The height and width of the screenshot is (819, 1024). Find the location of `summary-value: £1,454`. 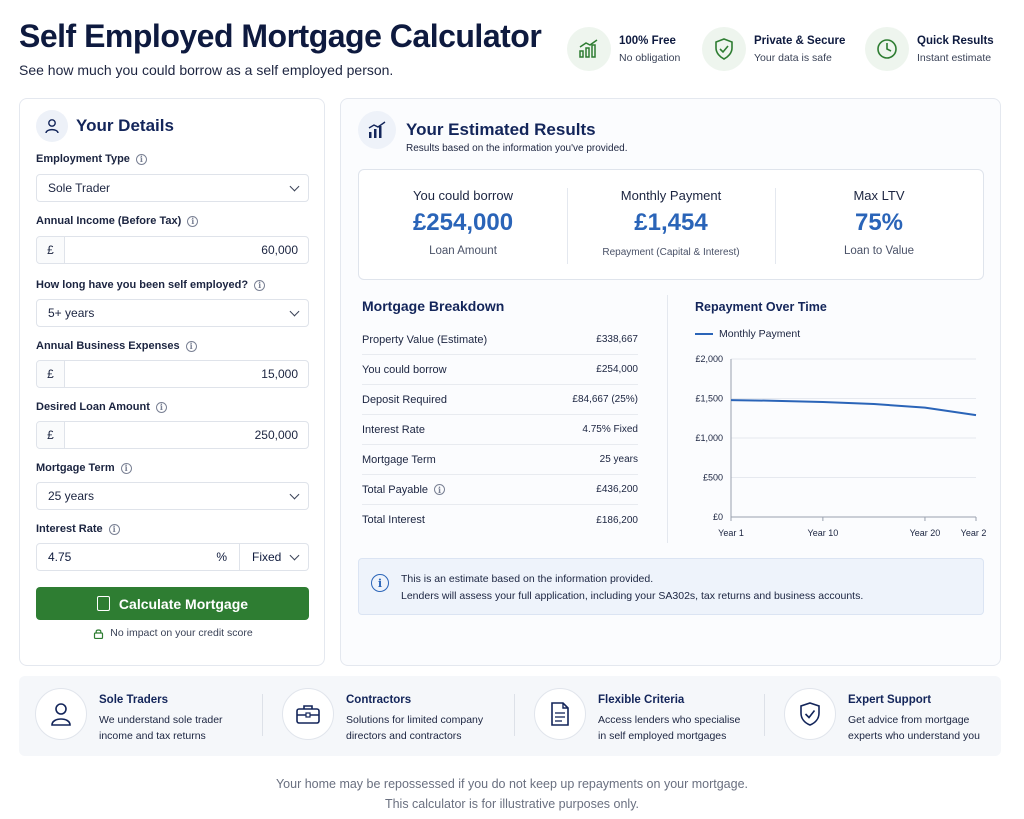

summary-value: £1,454 is located at coordinates (671, 222).